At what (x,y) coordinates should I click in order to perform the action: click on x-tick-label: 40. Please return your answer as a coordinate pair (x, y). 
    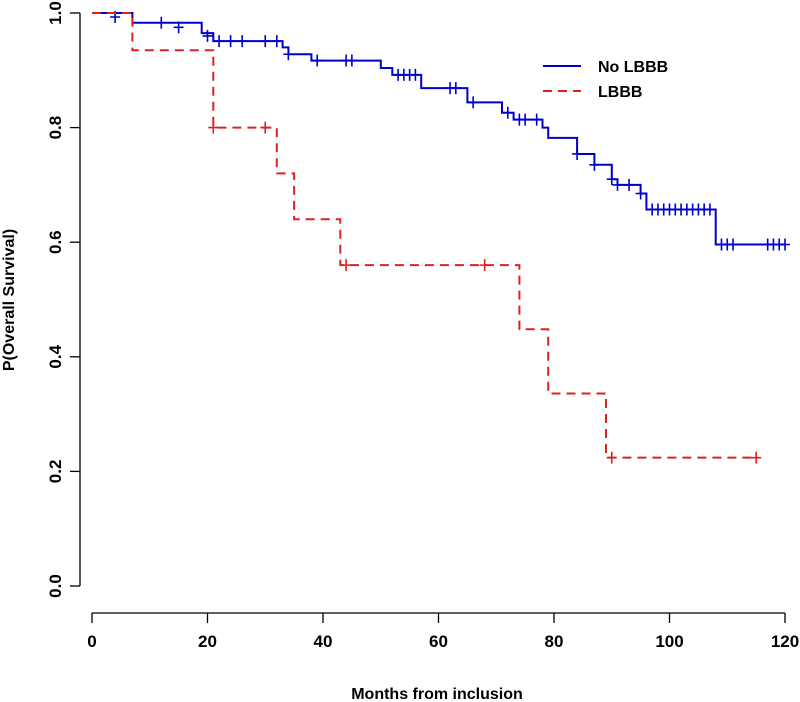
    Looking at the image, I should click on (323, 641).